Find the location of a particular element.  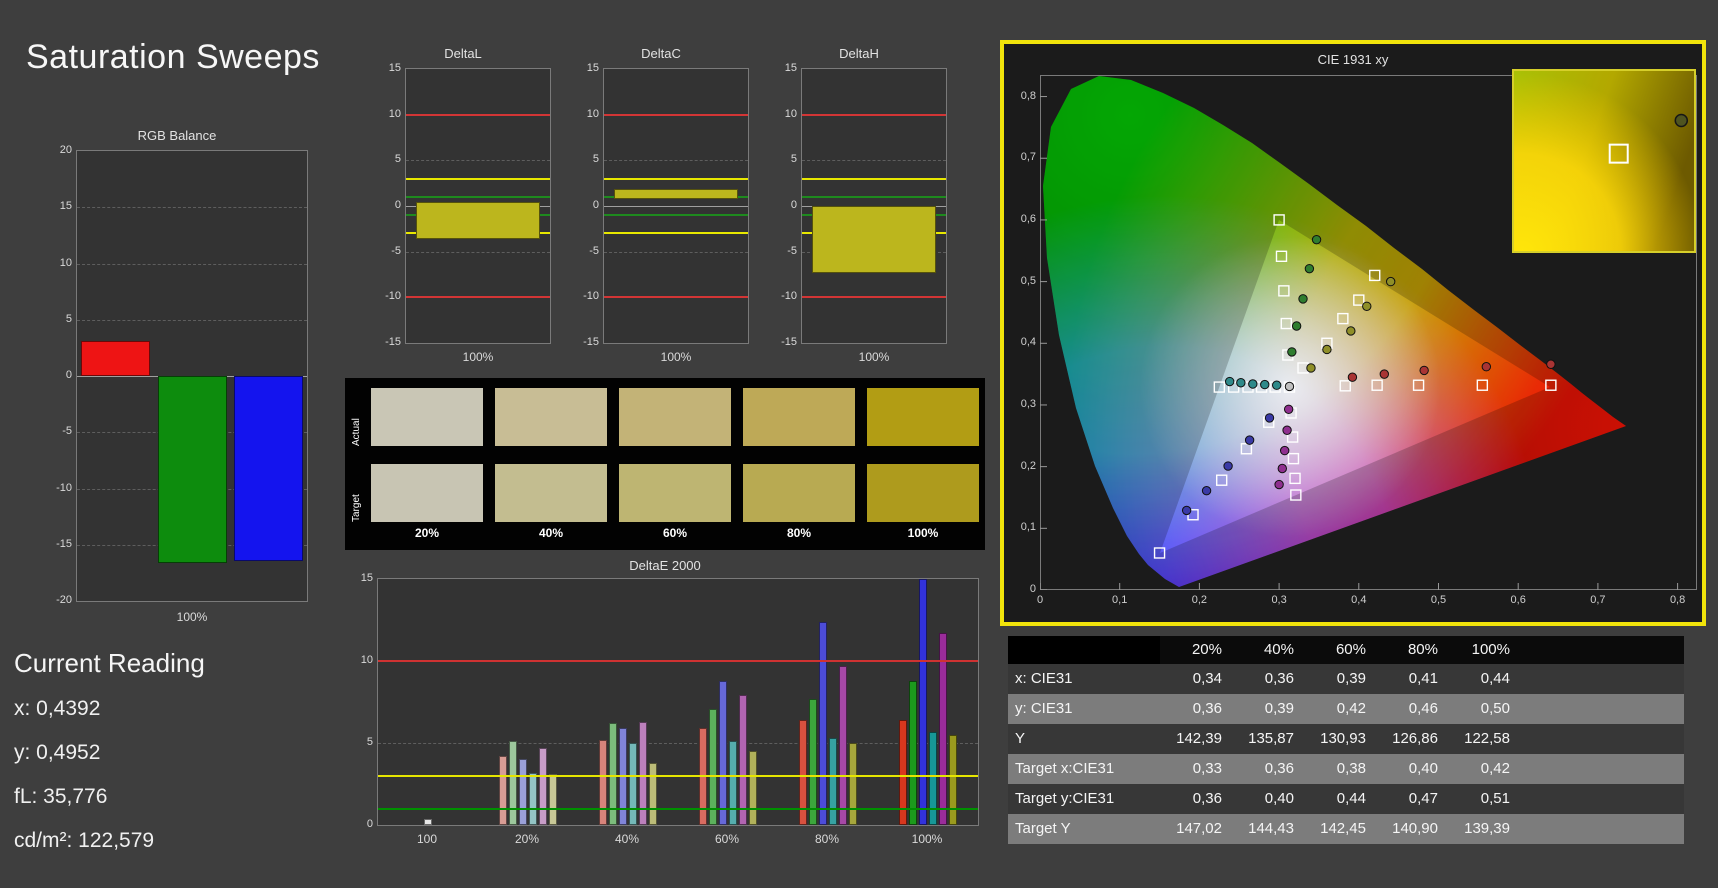

table-value: 130,93 is located at coordinates (1343, 738).